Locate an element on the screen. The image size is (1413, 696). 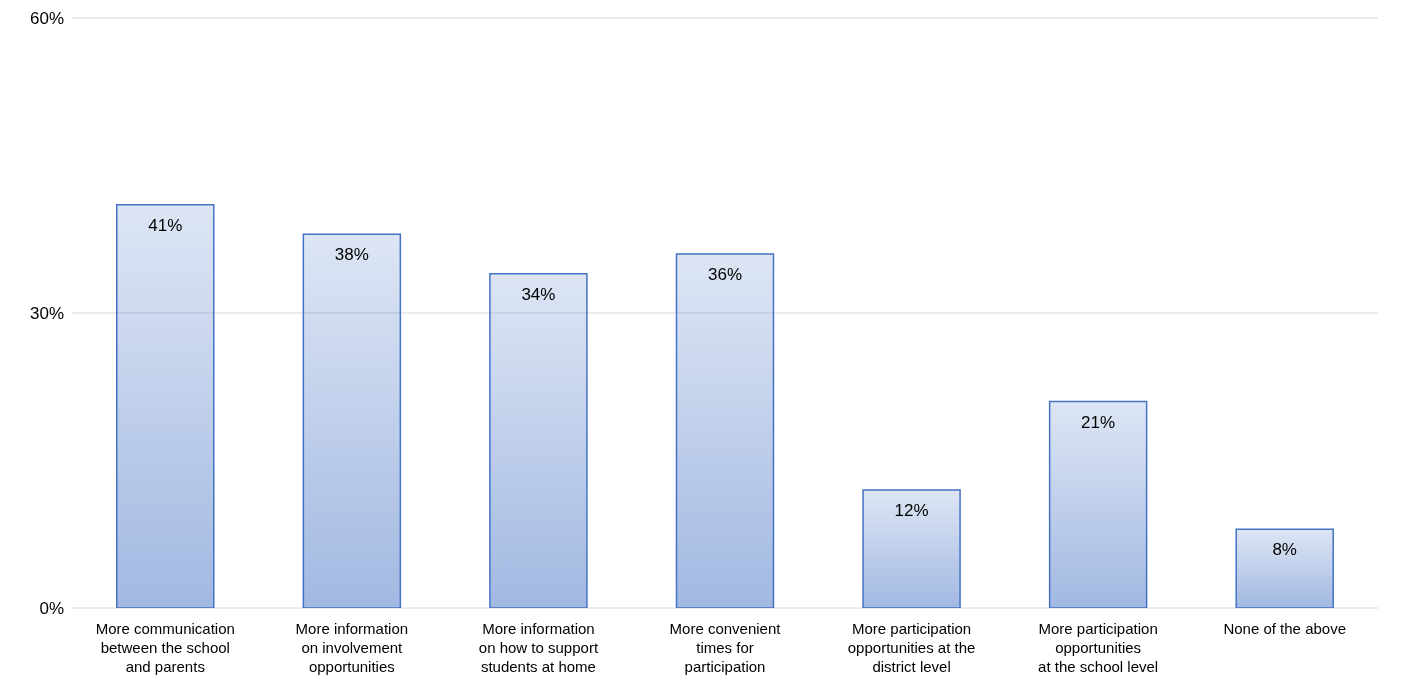
data-label: 21% is located at coordinates (1098, 422).